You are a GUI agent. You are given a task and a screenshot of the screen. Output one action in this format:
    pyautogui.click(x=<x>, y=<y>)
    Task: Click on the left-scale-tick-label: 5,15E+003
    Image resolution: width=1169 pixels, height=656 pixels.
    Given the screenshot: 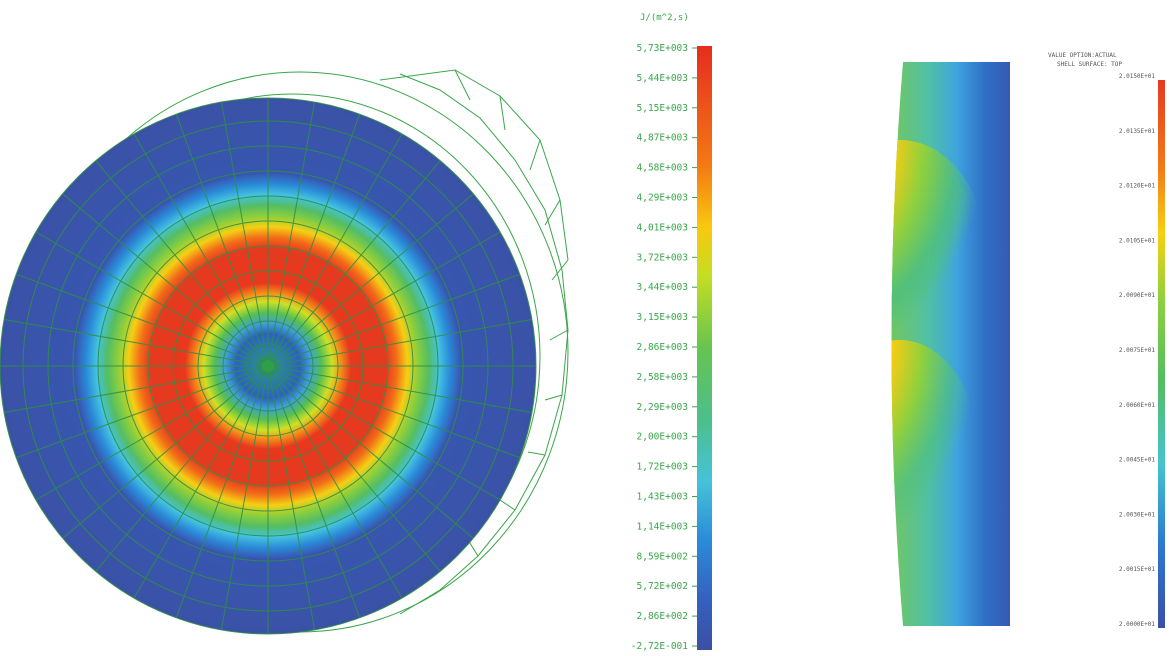 What is the action you would take?
    pyautogui.click(x=662, y=108)
    